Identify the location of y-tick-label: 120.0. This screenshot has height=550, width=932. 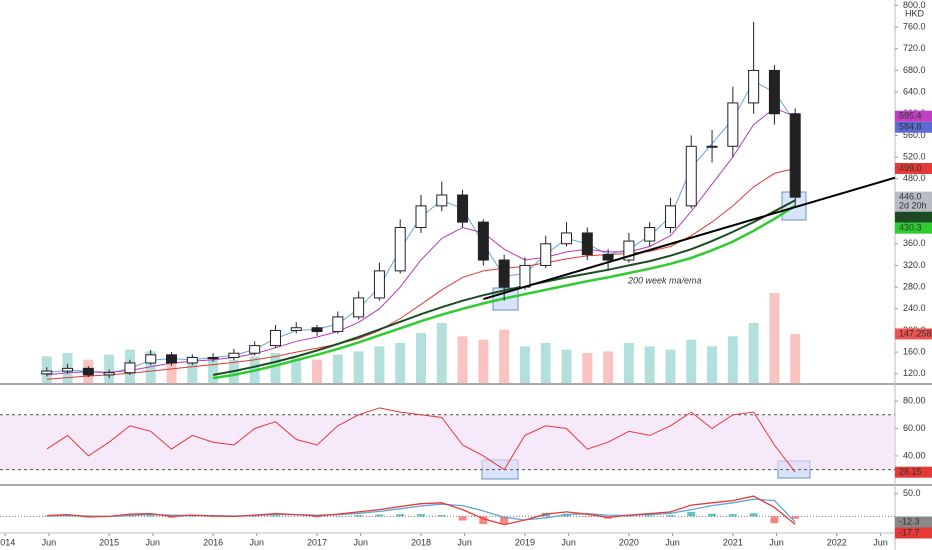
(914, 373).